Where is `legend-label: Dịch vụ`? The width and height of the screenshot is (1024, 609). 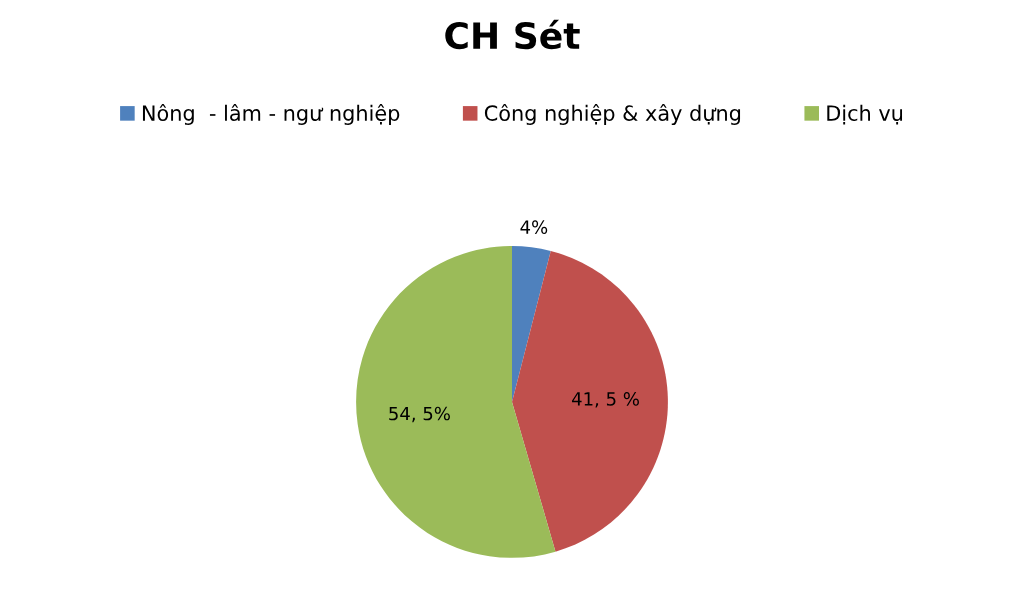
legend-label: Dịch vụ is located at coordinates (865, 114).